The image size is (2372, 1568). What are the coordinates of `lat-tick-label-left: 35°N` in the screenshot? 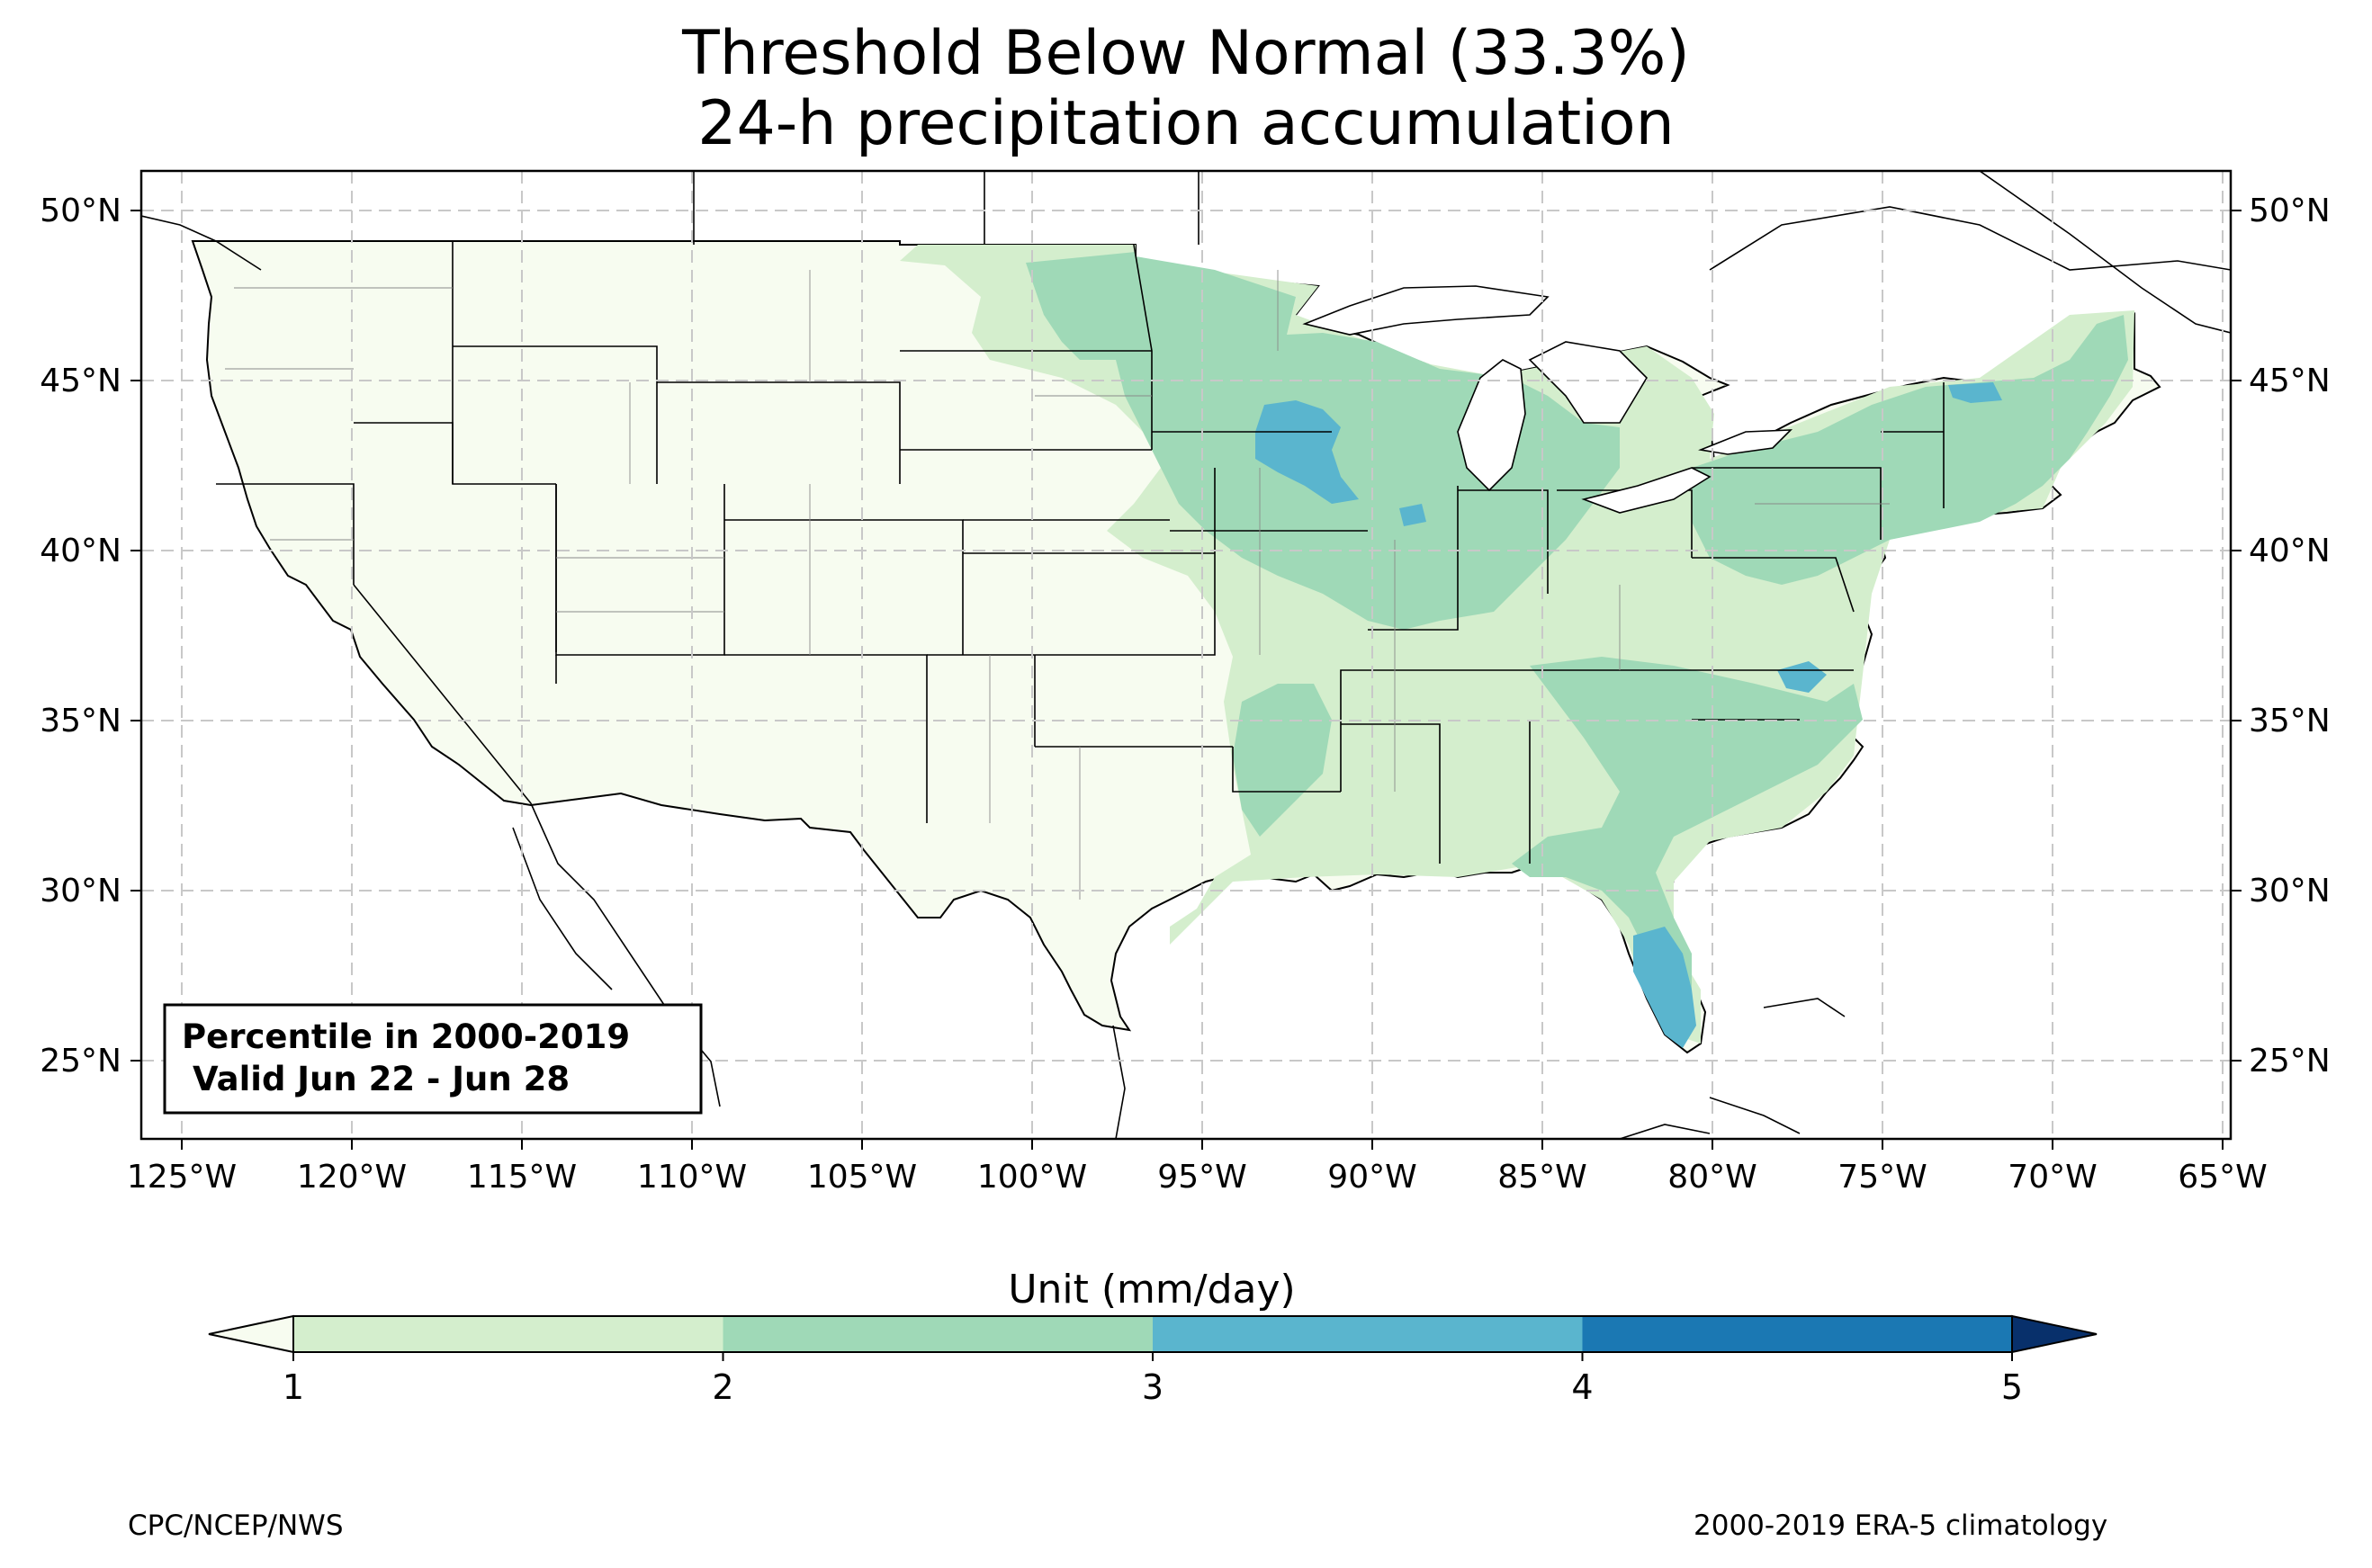 It's located at (80, 721).